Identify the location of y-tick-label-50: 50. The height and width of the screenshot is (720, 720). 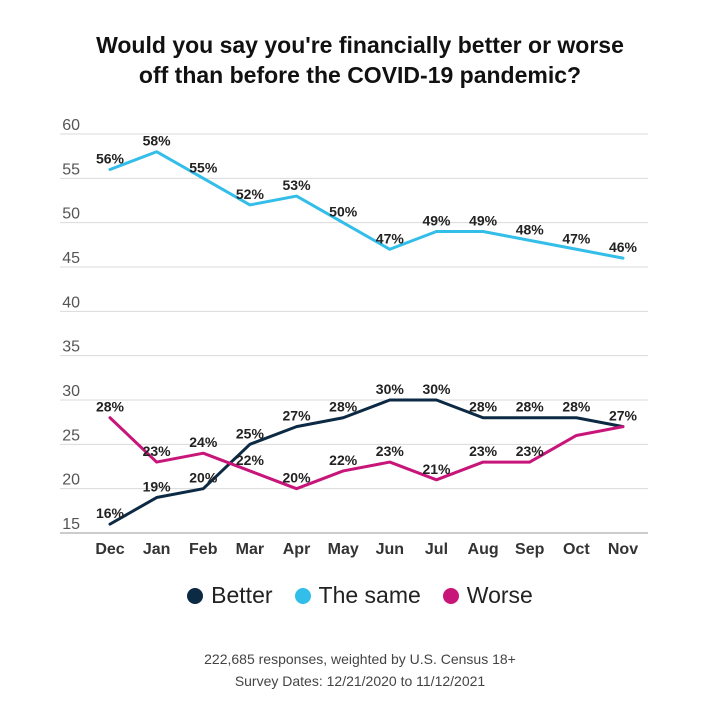
(71, 214).